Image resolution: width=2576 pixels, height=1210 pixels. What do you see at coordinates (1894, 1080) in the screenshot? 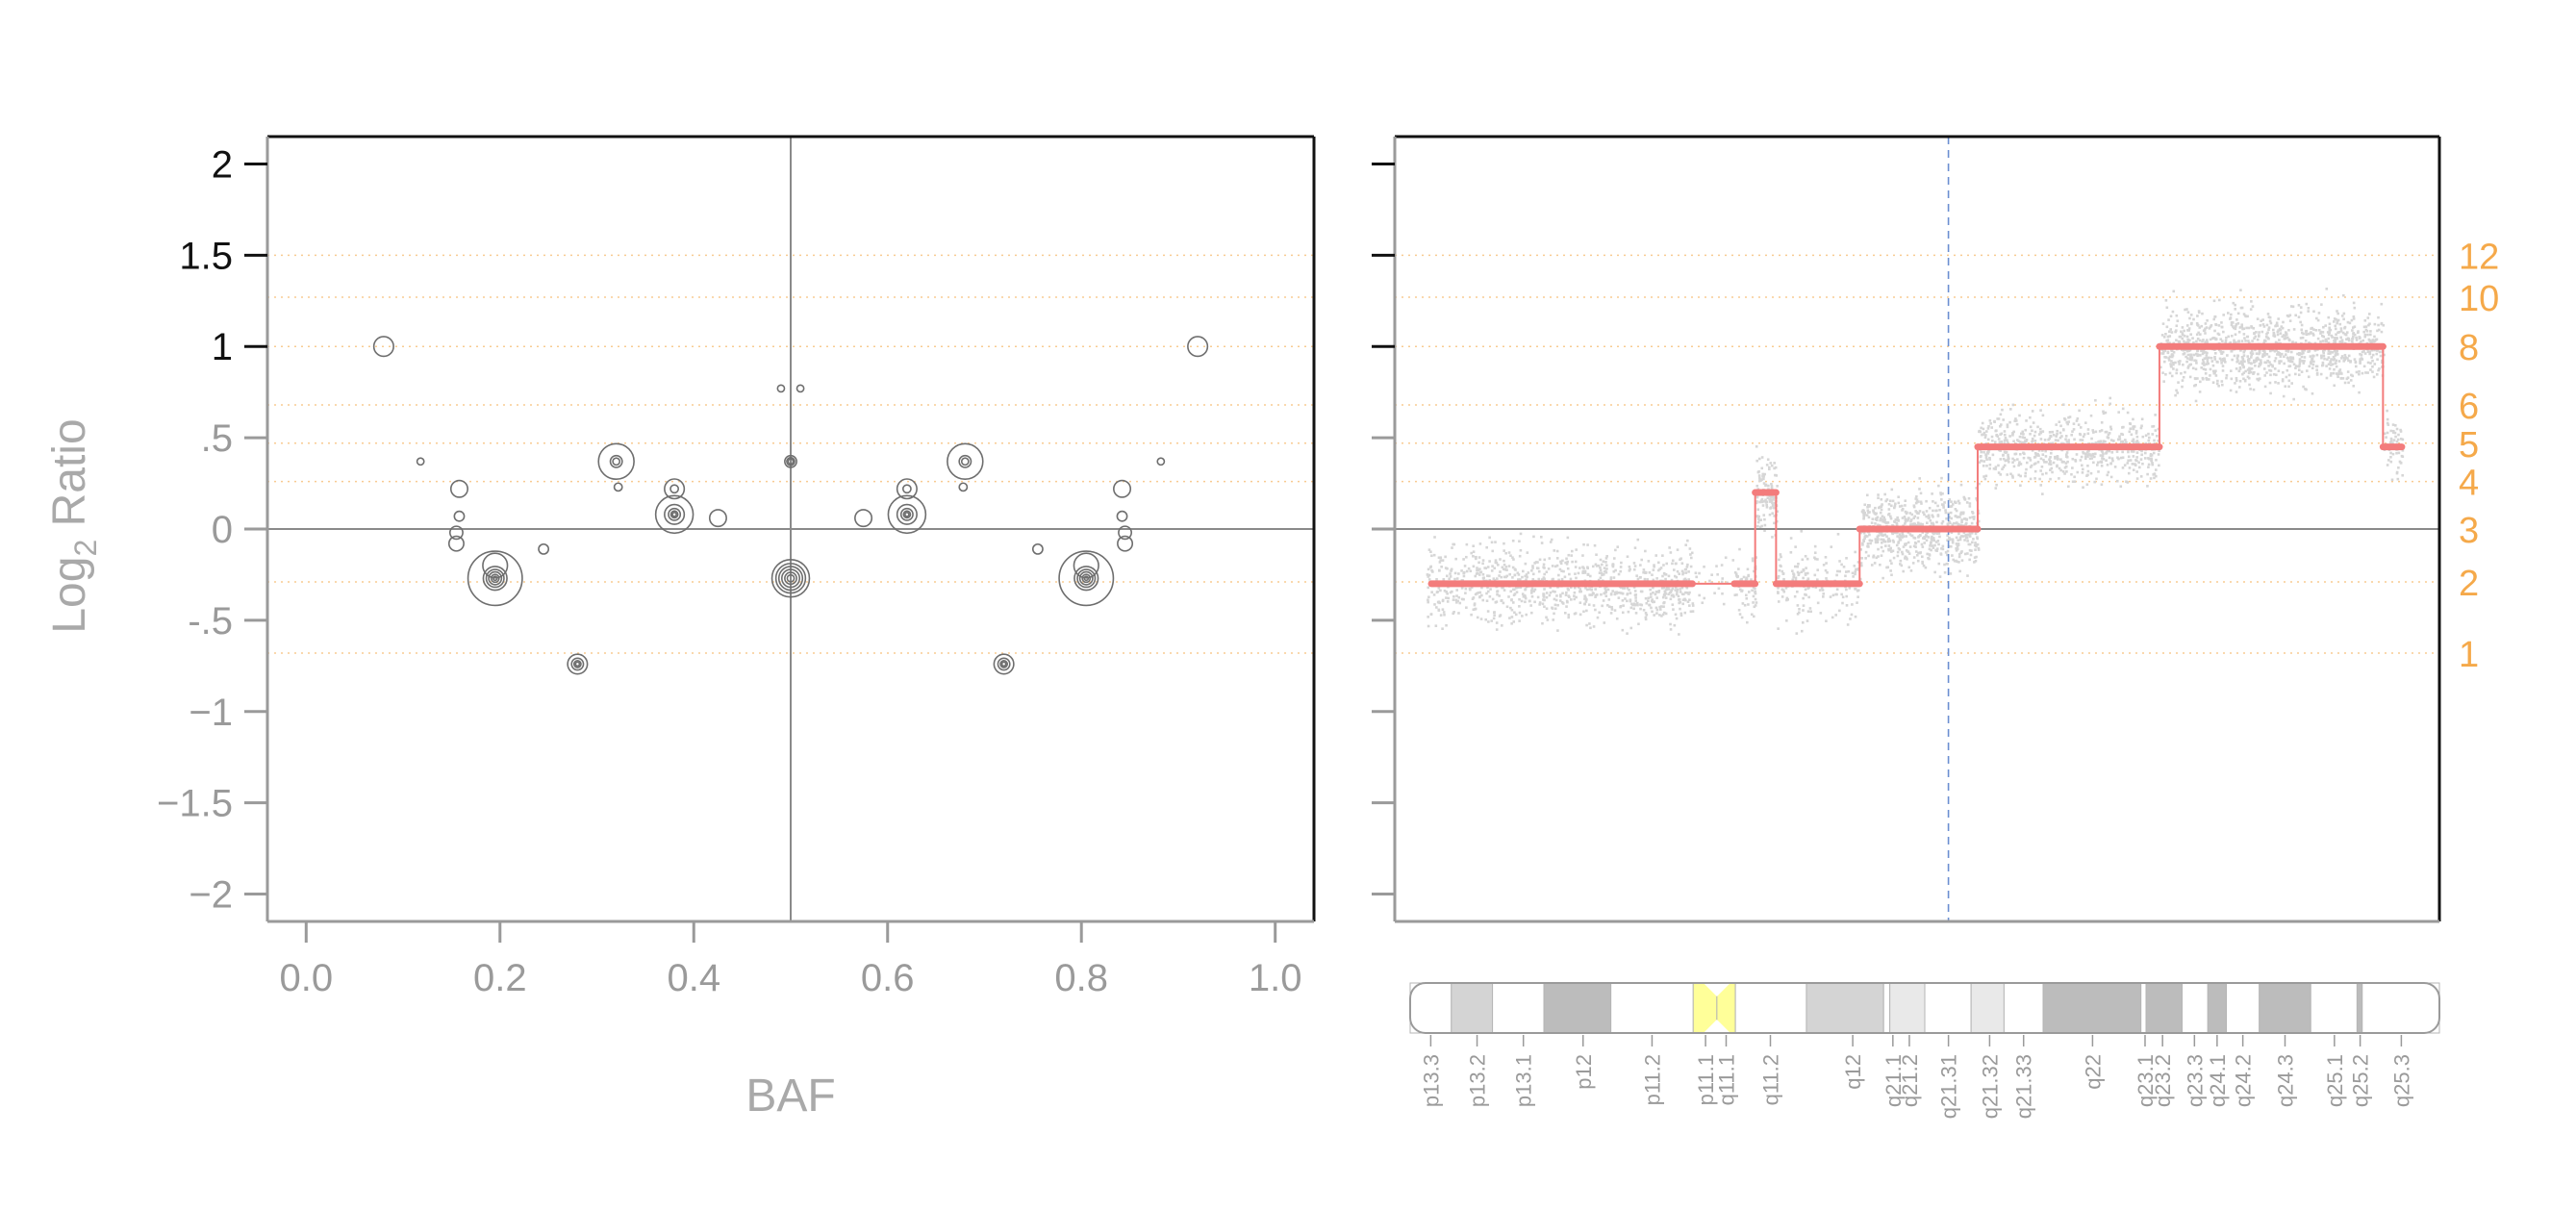
I see `band-label: q21.1` at bounding box center [1894, 1080].